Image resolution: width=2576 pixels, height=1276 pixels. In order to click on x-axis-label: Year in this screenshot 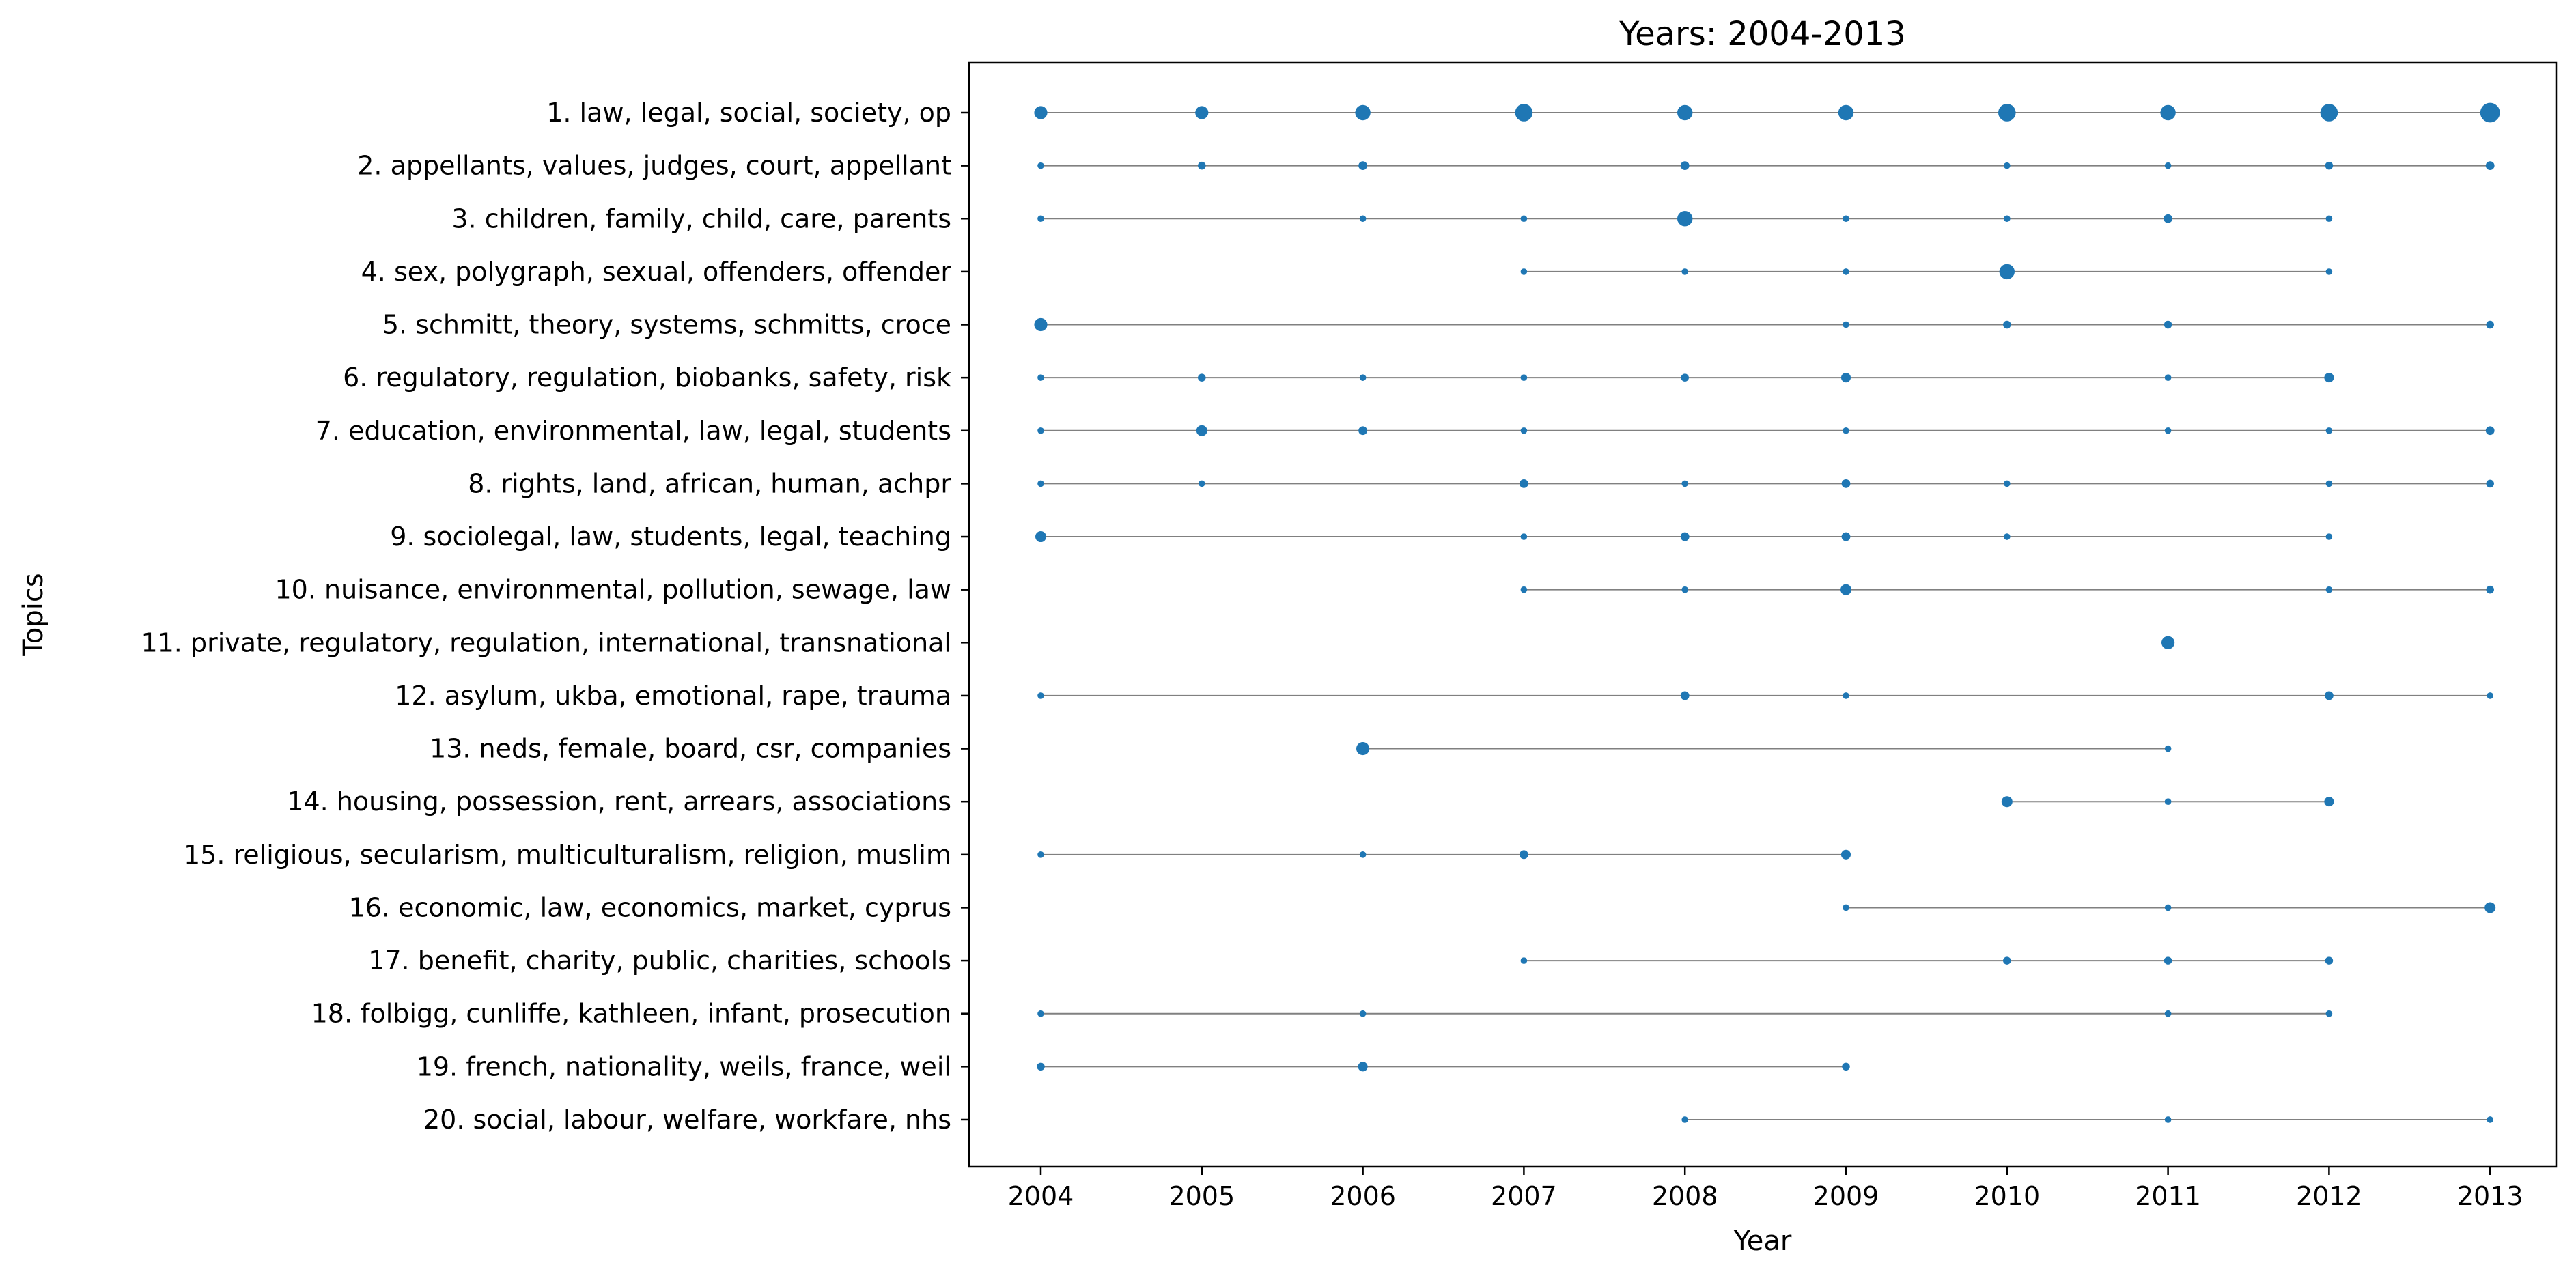, I will do `click(1762, 1241)`.